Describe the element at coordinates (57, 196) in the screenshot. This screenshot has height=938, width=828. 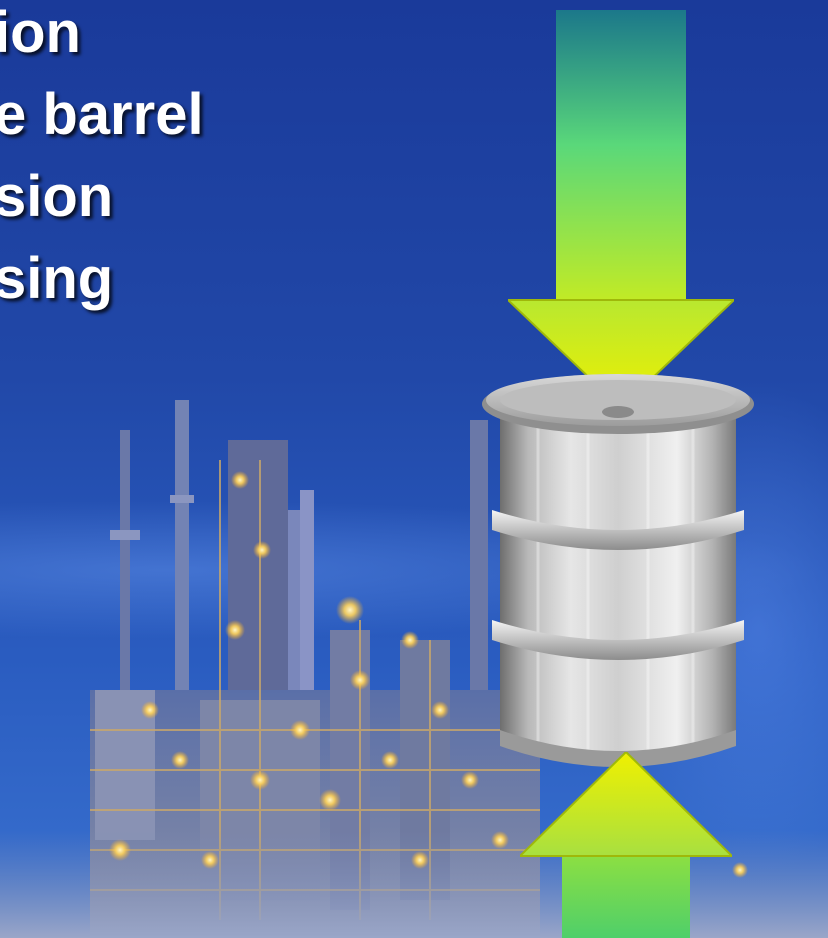
I see `bullet-item: sion` at that location.